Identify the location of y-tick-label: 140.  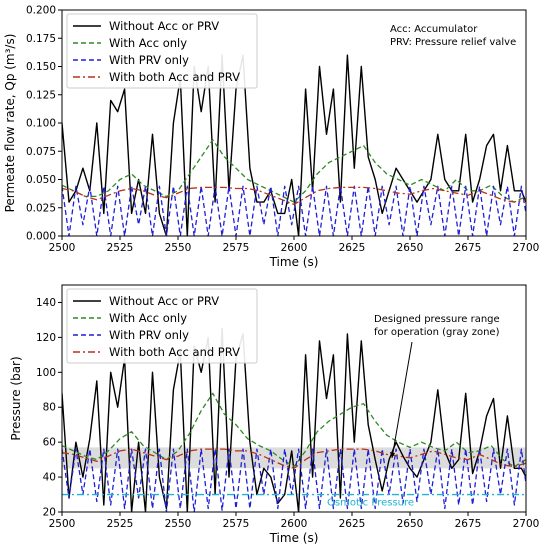
(46, 303).